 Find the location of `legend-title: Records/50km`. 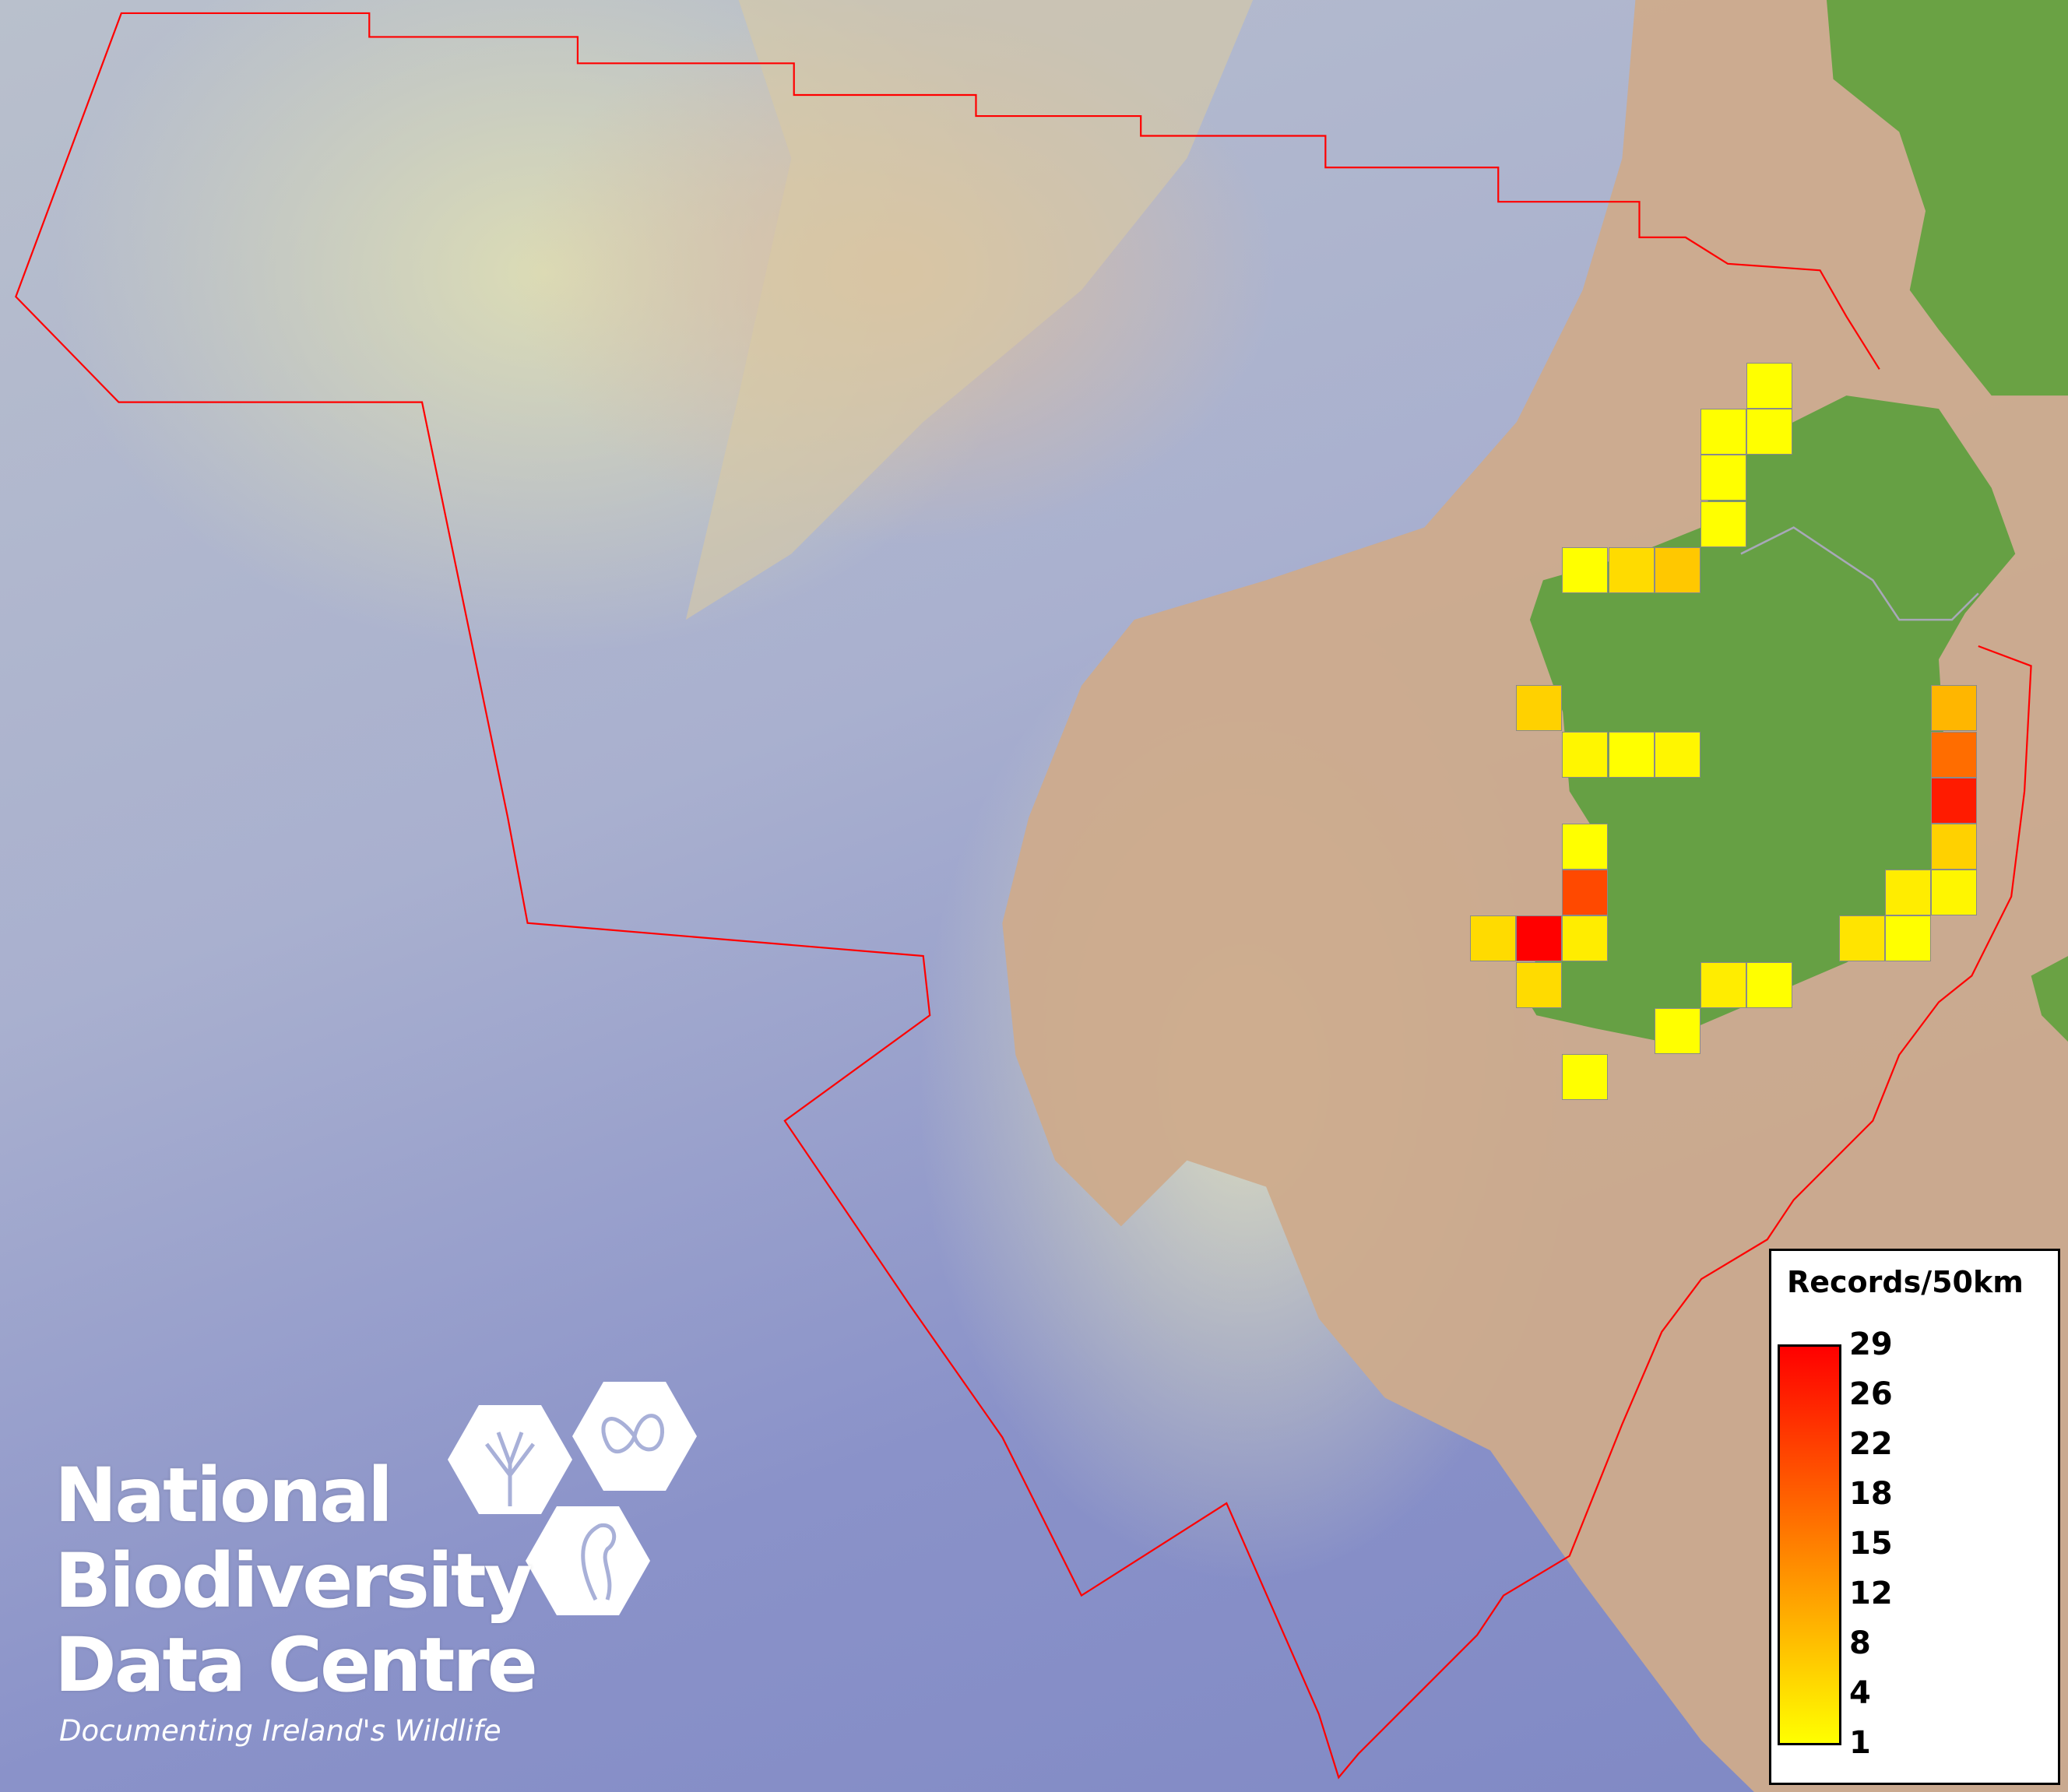

legend-title: Records/50km is located at coordinates (1906, 1282).